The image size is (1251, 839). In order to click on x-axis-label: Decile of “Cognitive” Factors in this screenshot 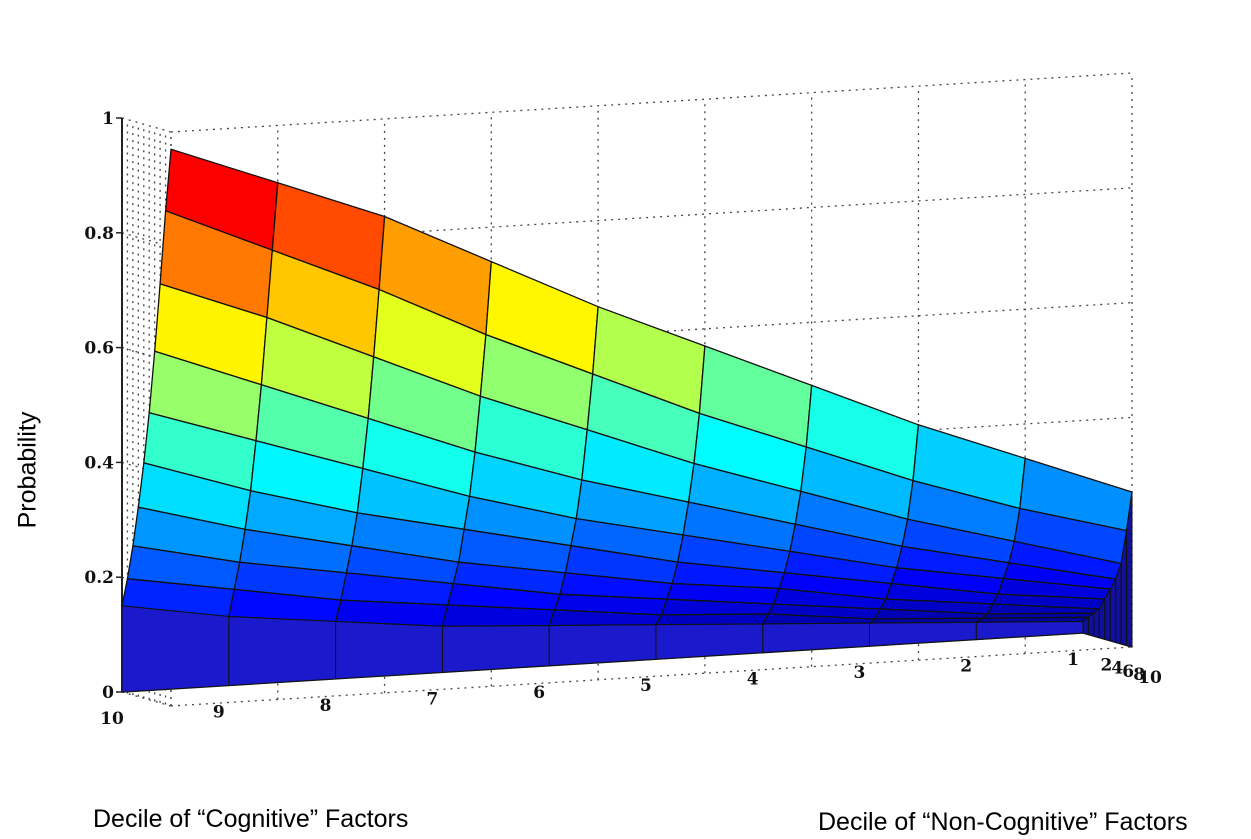, I will do `click(251, 819)`.